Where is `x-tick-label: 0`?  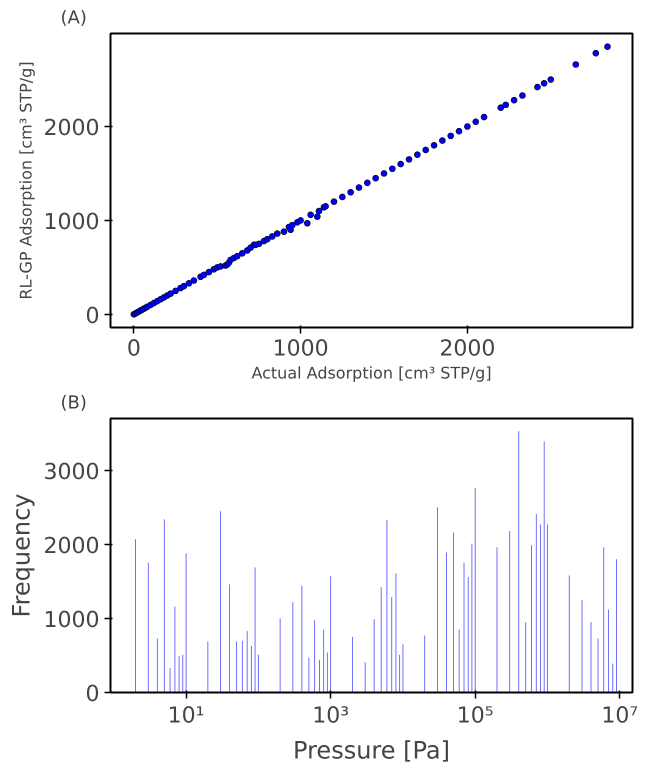
x-tick-label: 0 is located at coordinates (133, 349).